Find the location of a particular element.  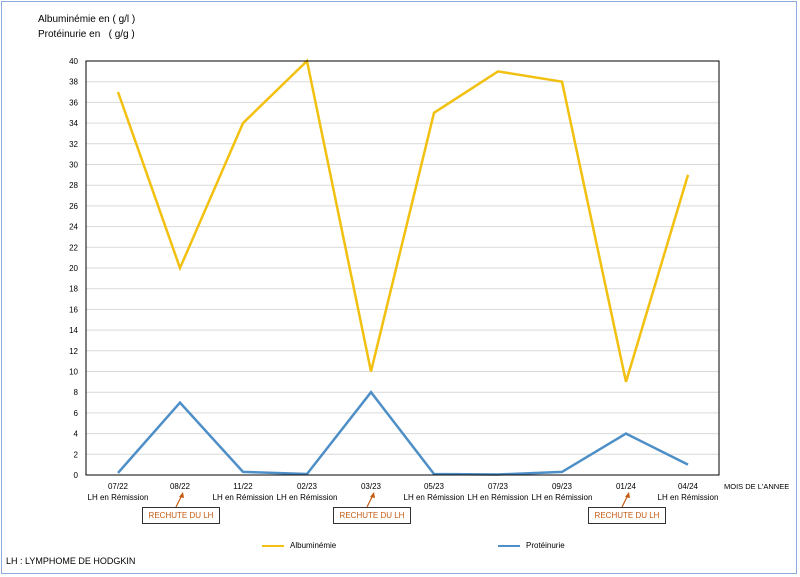

y-tick-label: 20 is located at coordinates (73, 268).